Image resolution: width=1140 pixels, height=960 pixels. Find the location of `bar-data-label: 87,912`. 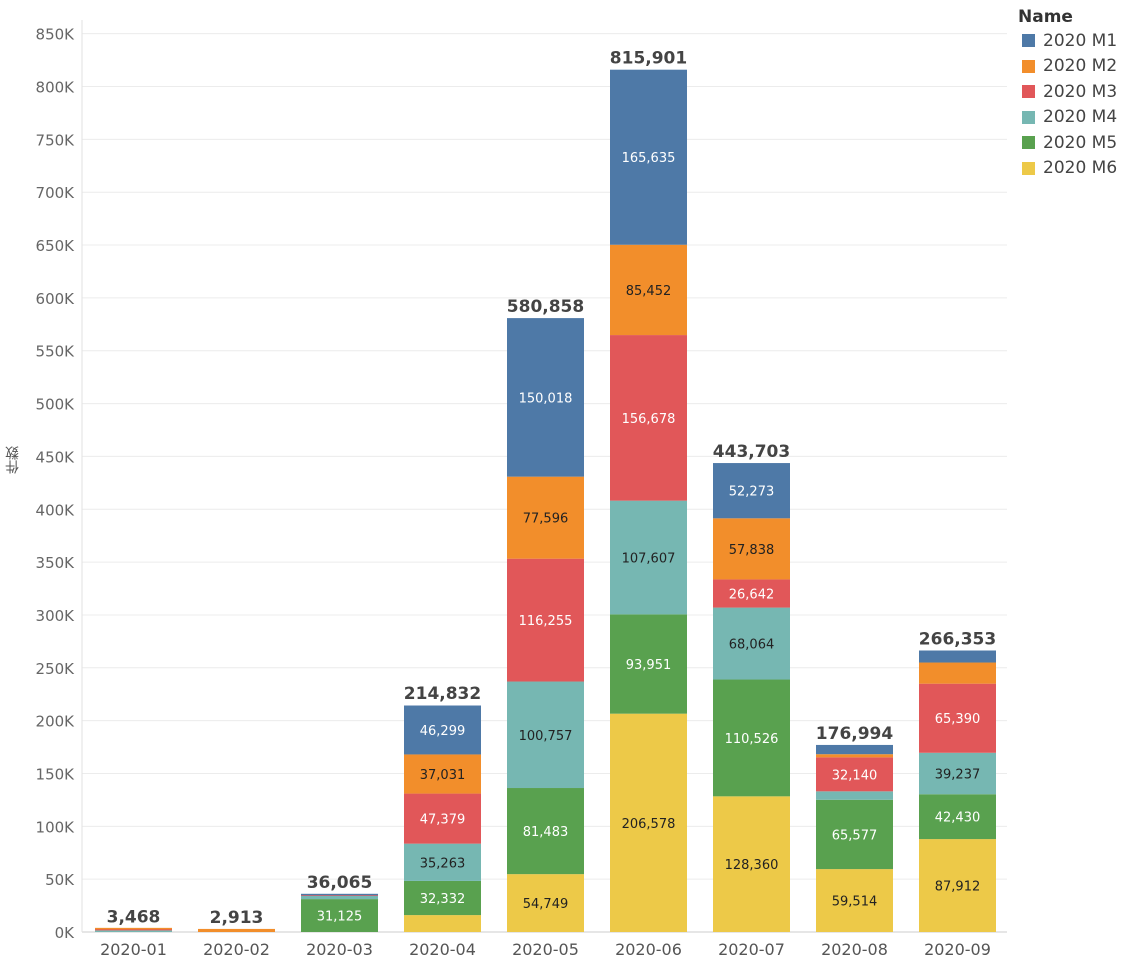

bar-data-label: 87,912 is located at coordinates (958, 887).